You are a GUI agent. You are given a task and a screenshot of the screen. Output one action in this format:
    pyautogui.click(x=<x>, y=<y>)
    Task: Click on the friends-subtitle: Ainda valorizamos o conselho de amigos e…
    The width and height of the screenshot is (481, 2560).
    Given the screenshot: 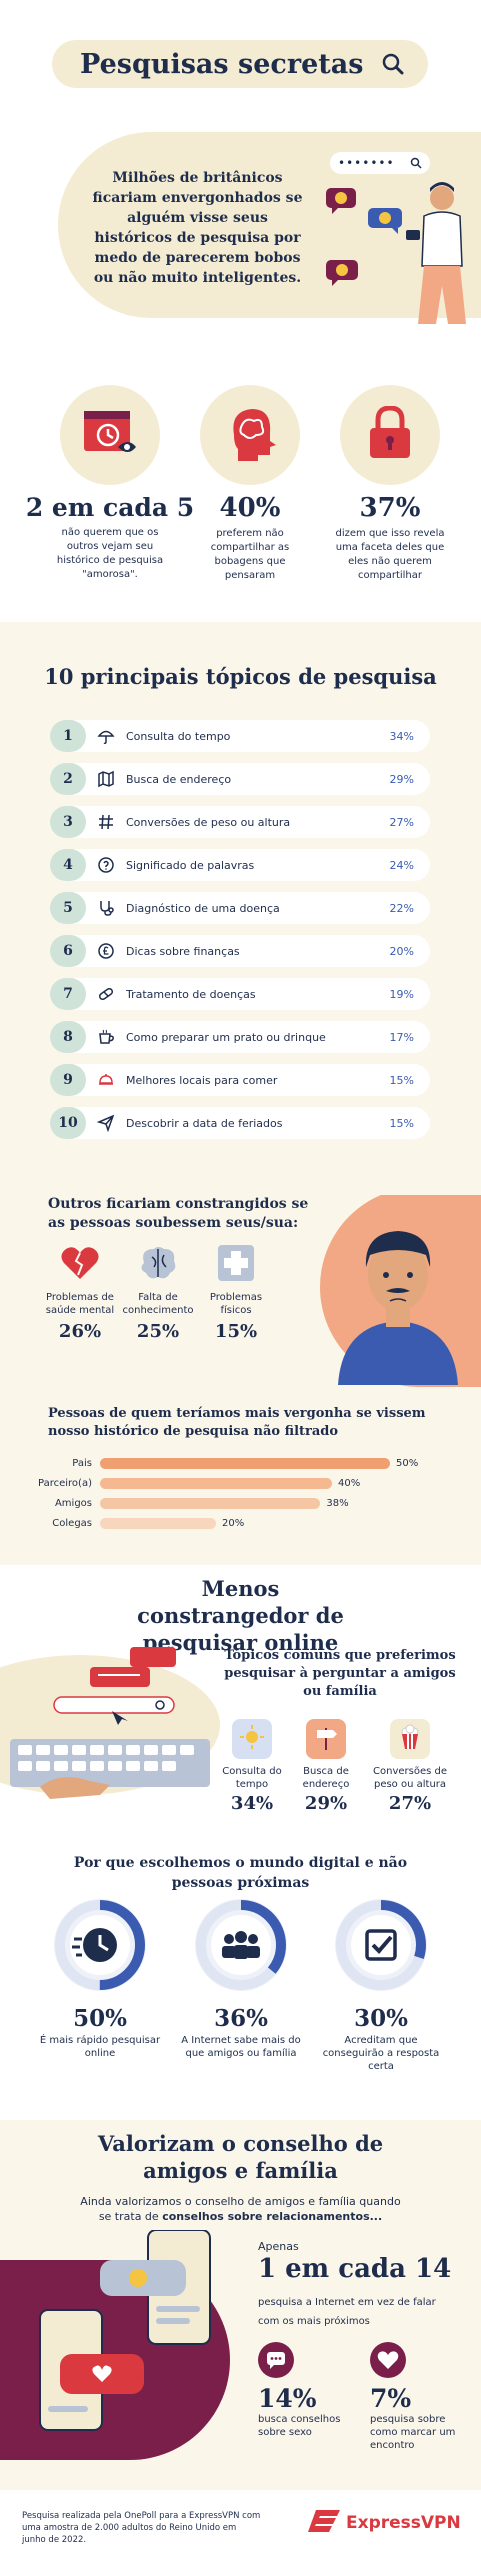 What is the action you would take?
    pyautogui.click(x=240, y=2209)
    